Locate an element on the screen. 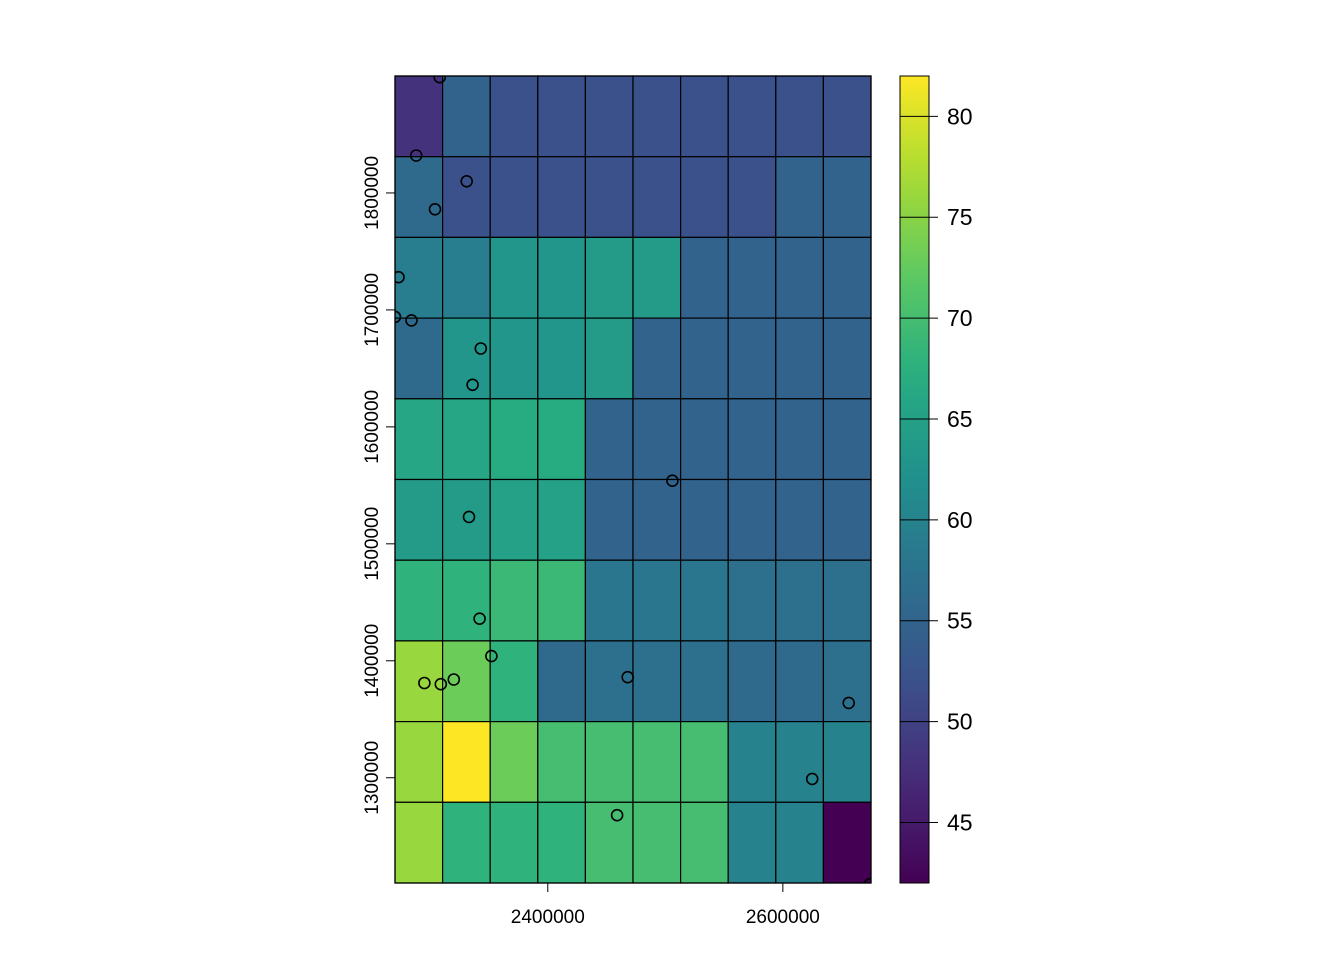 This screenshot has width=1344, height=960. colorbar-tick-label: 75 is located at coordinates (960, 217).